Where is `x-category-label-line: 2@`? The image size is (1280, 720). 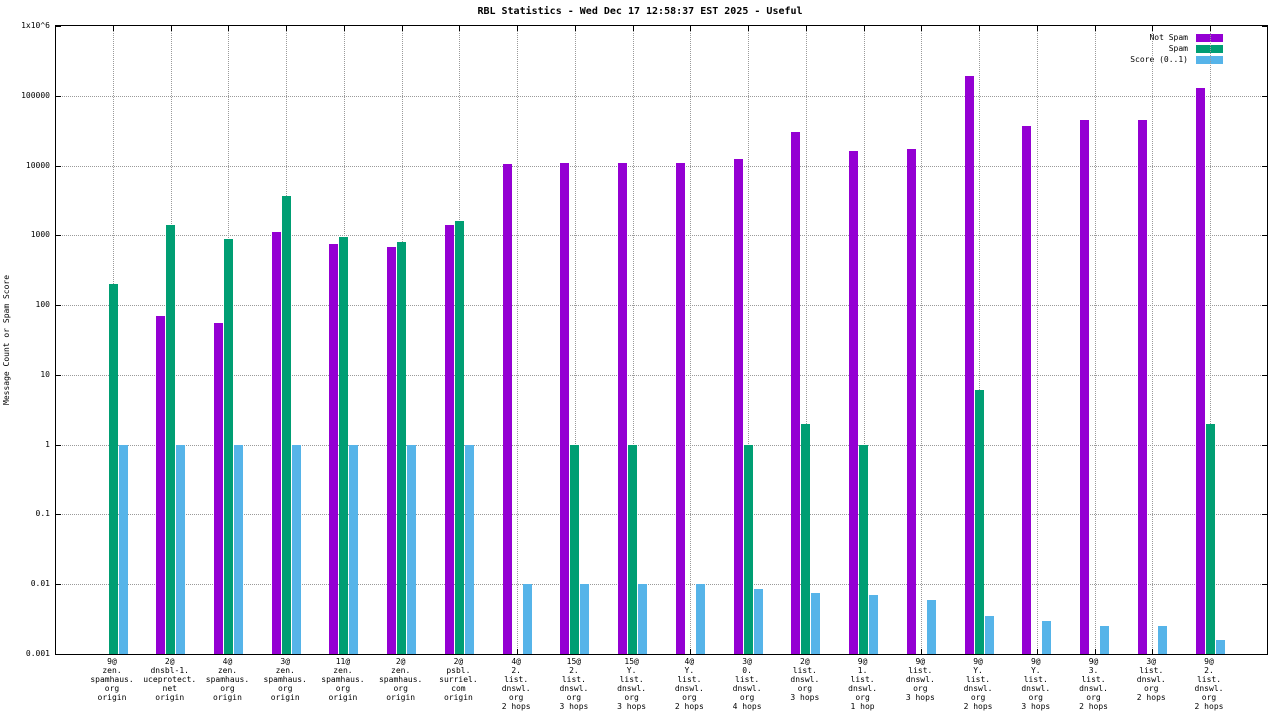
x-category-label-line: 2@ is located at coordinates (400, 661).